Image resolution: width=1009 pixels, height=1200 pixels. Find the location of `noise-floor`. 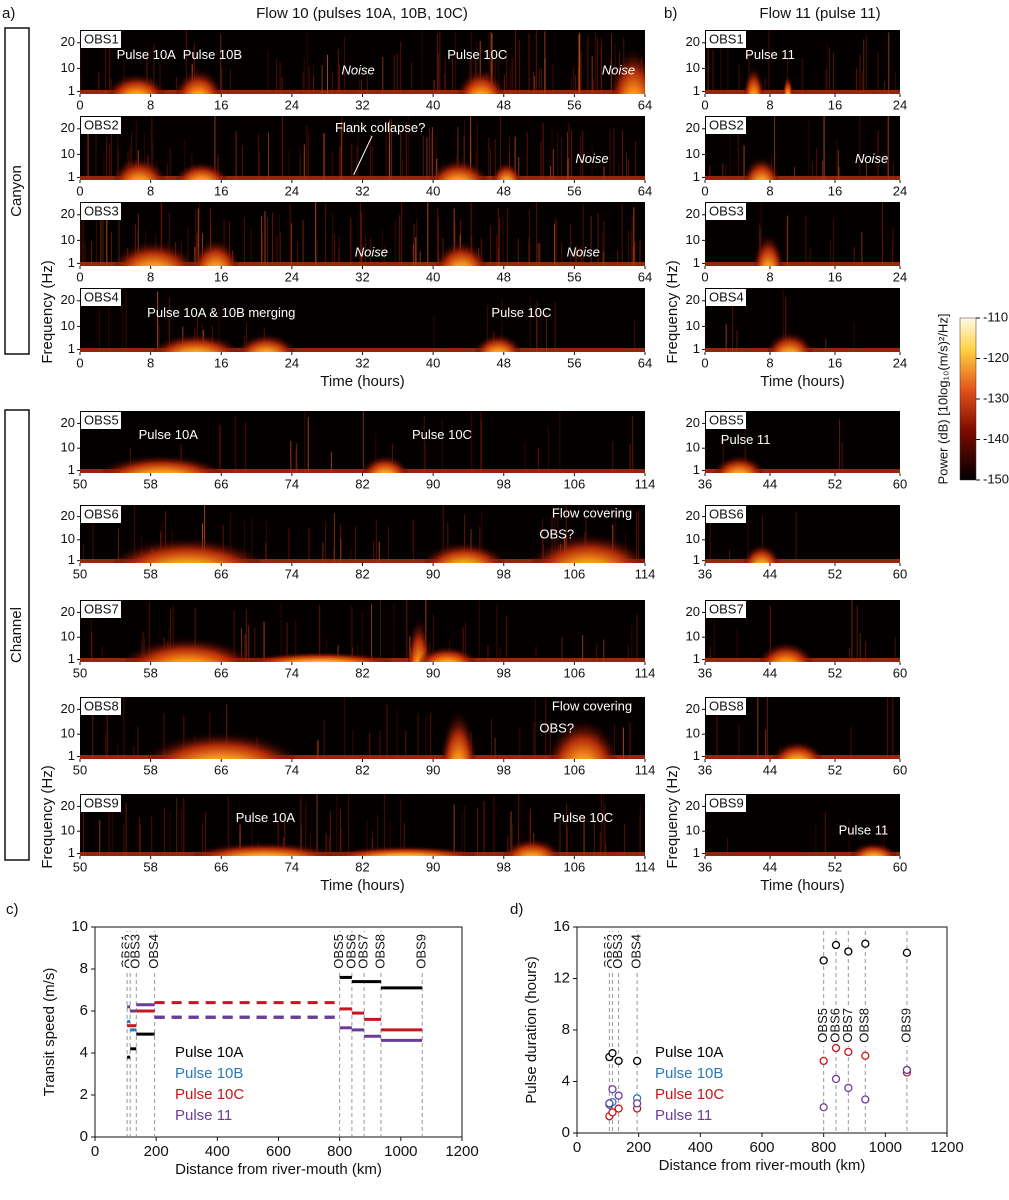

noise-floor is located at coordinates (362, 471).